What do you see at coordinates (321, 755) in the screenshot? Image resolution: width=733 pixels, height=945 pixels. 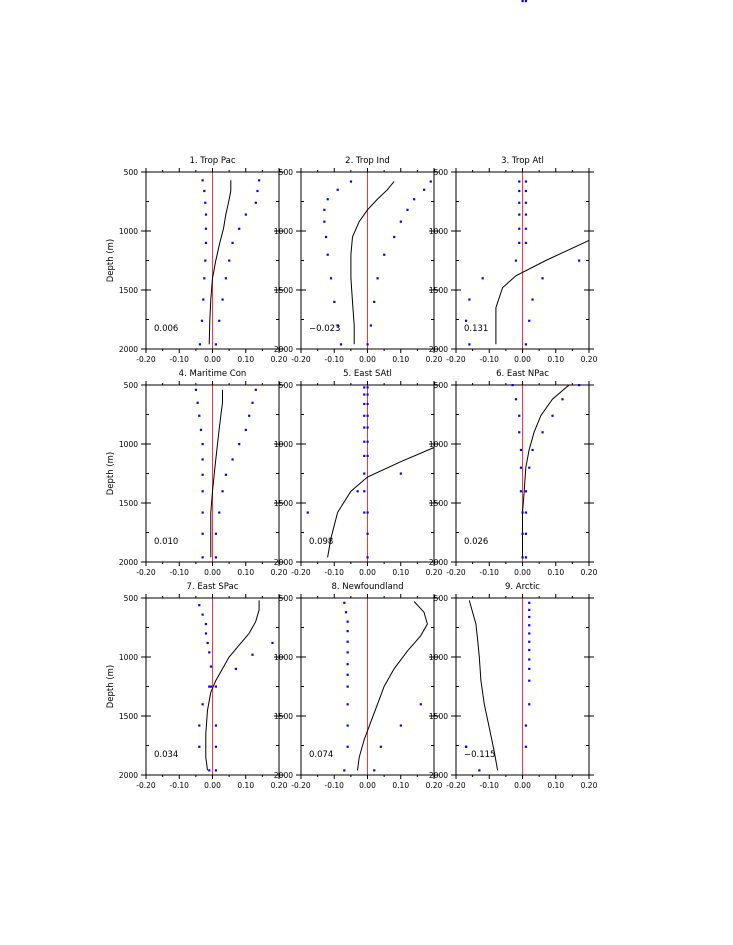 I see `value-annotation: 0.074` at bounding box center [321, 755].